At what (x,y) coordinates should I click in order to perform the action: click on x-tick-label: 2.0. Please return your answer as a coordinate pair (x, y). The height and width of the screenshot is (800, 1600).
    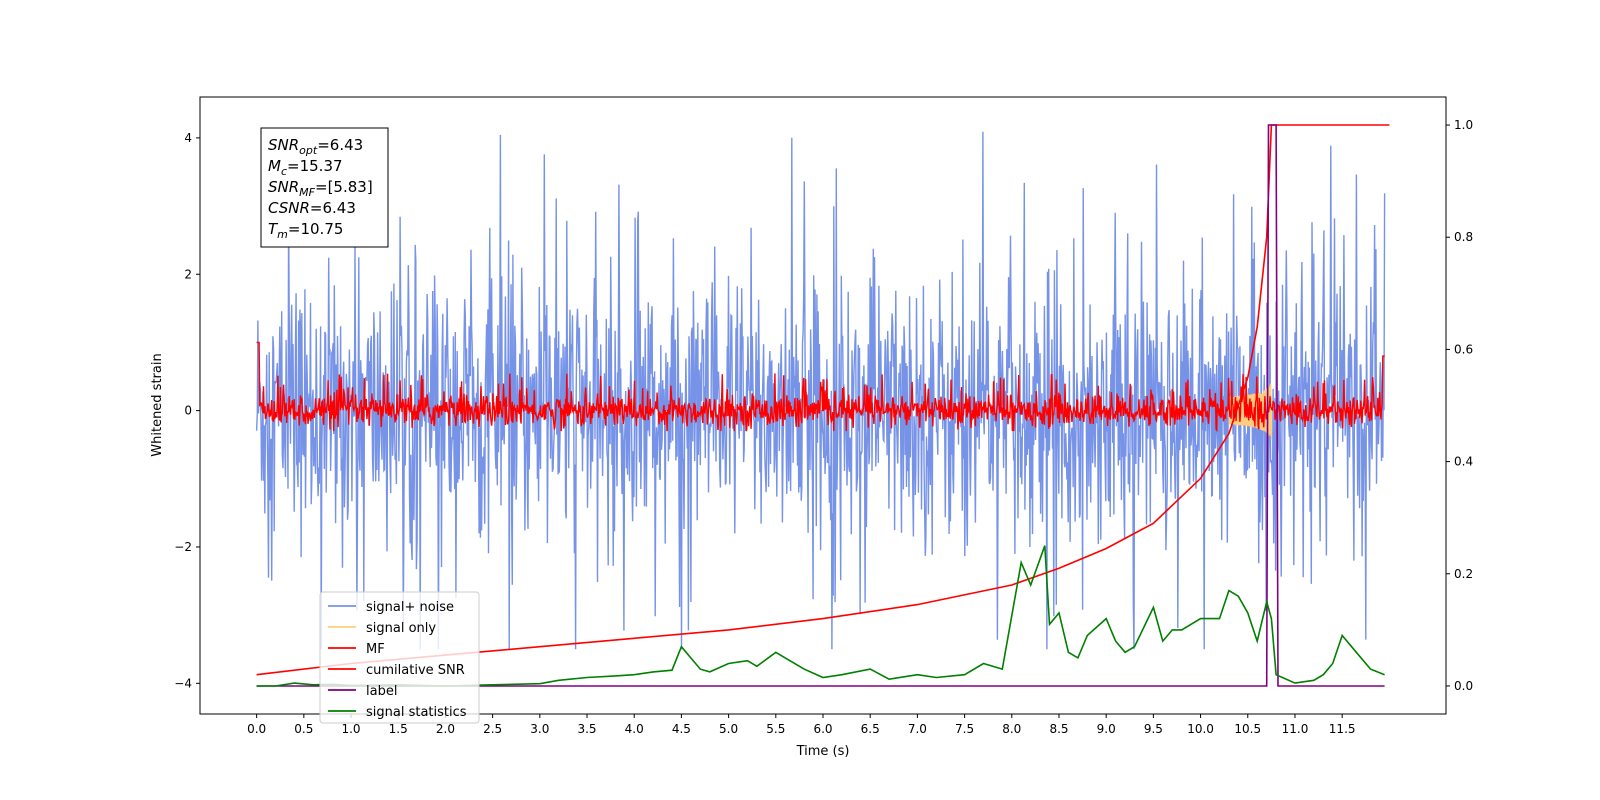
    Looking at the image, I should click on (445, 729).